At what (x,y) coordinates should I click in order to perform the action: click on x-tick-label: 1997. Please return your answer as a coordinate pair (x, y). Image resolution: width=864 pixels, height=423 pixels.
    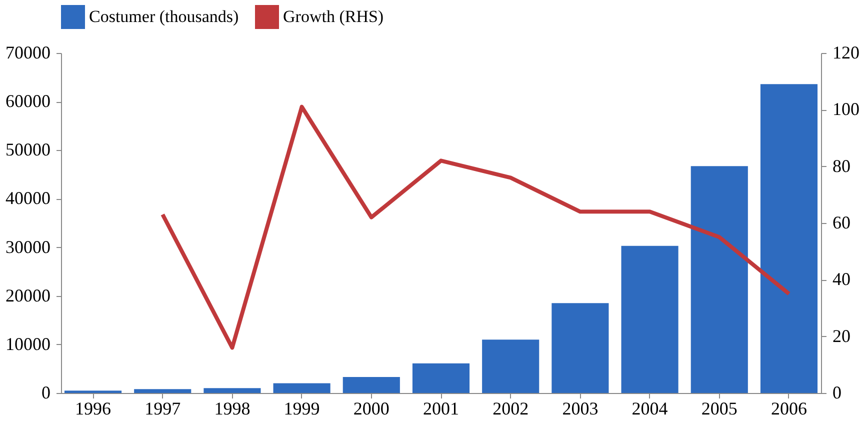
    Looking at the image, I should click on (162, 408).